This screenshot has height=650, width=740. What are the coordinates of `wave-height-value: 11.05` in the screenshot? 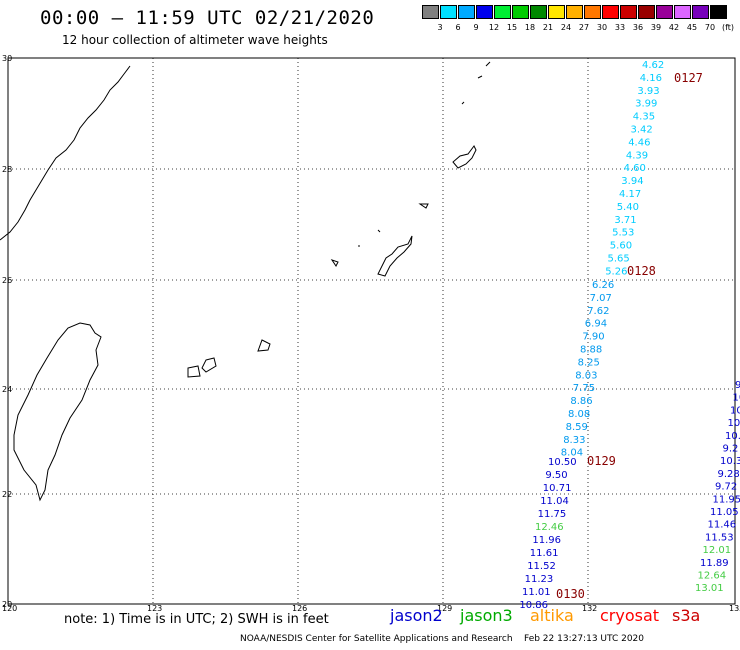 It's located at (724, 512).